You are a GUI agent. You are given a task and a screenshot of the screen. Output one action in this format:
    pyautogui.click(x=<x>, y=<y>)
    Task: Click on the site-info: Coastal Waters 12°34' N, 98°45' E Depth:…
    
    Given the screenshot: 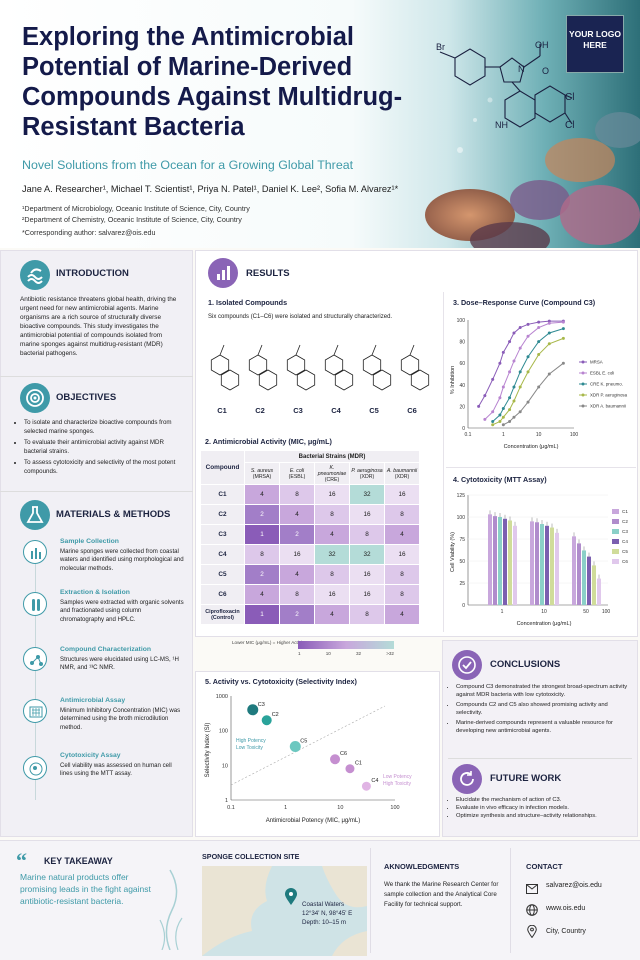 What is the action you would take?
    pyautogui.click(x=327, y=913)
    